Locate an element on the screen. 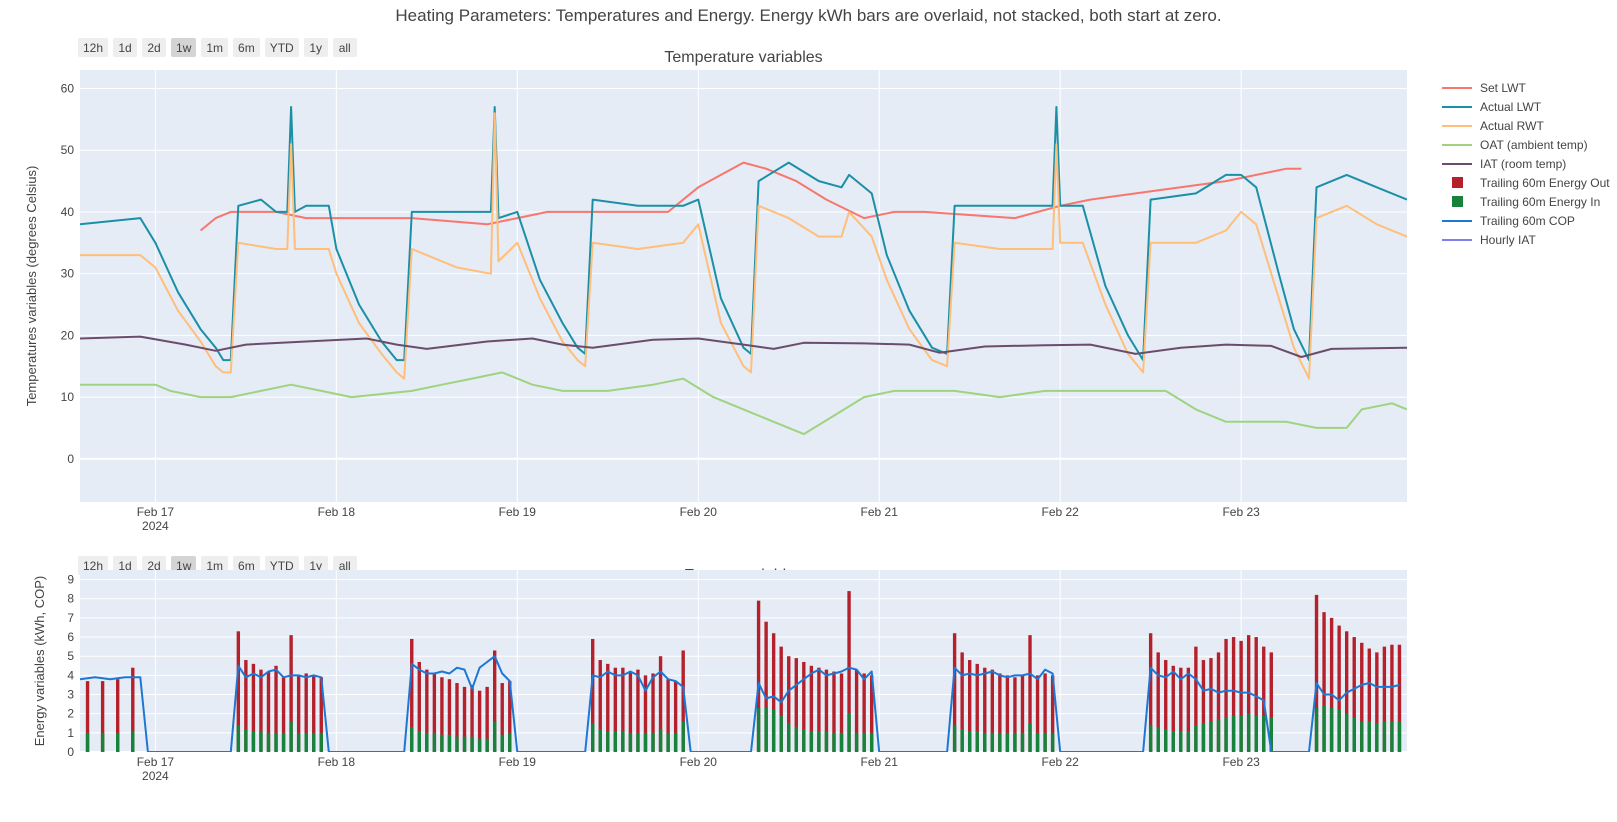 The image size is (1617, 822). legend-label: Hourly IAT is located at coordinates (1508, 239).